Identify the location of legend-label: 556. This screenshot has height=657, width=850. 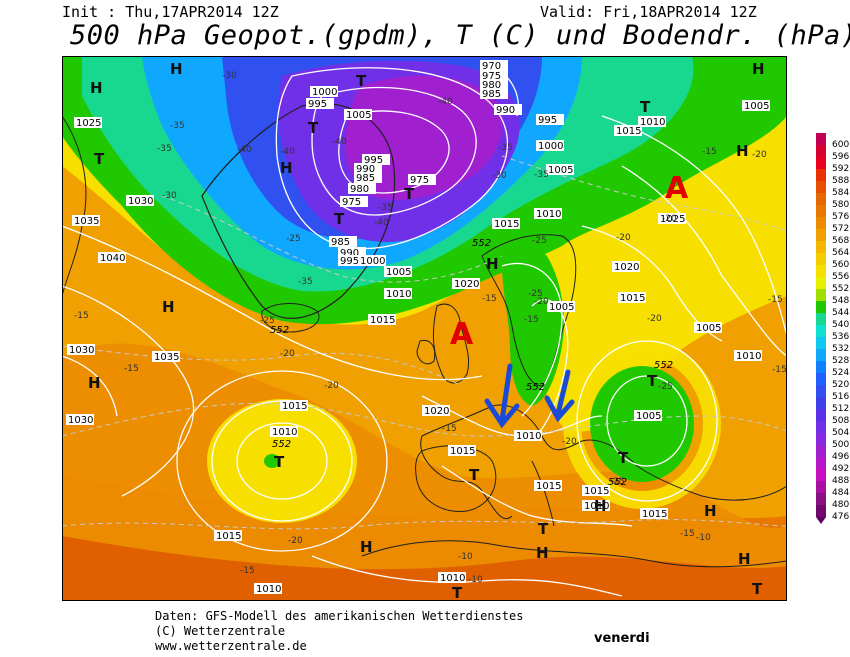
(840, 277).